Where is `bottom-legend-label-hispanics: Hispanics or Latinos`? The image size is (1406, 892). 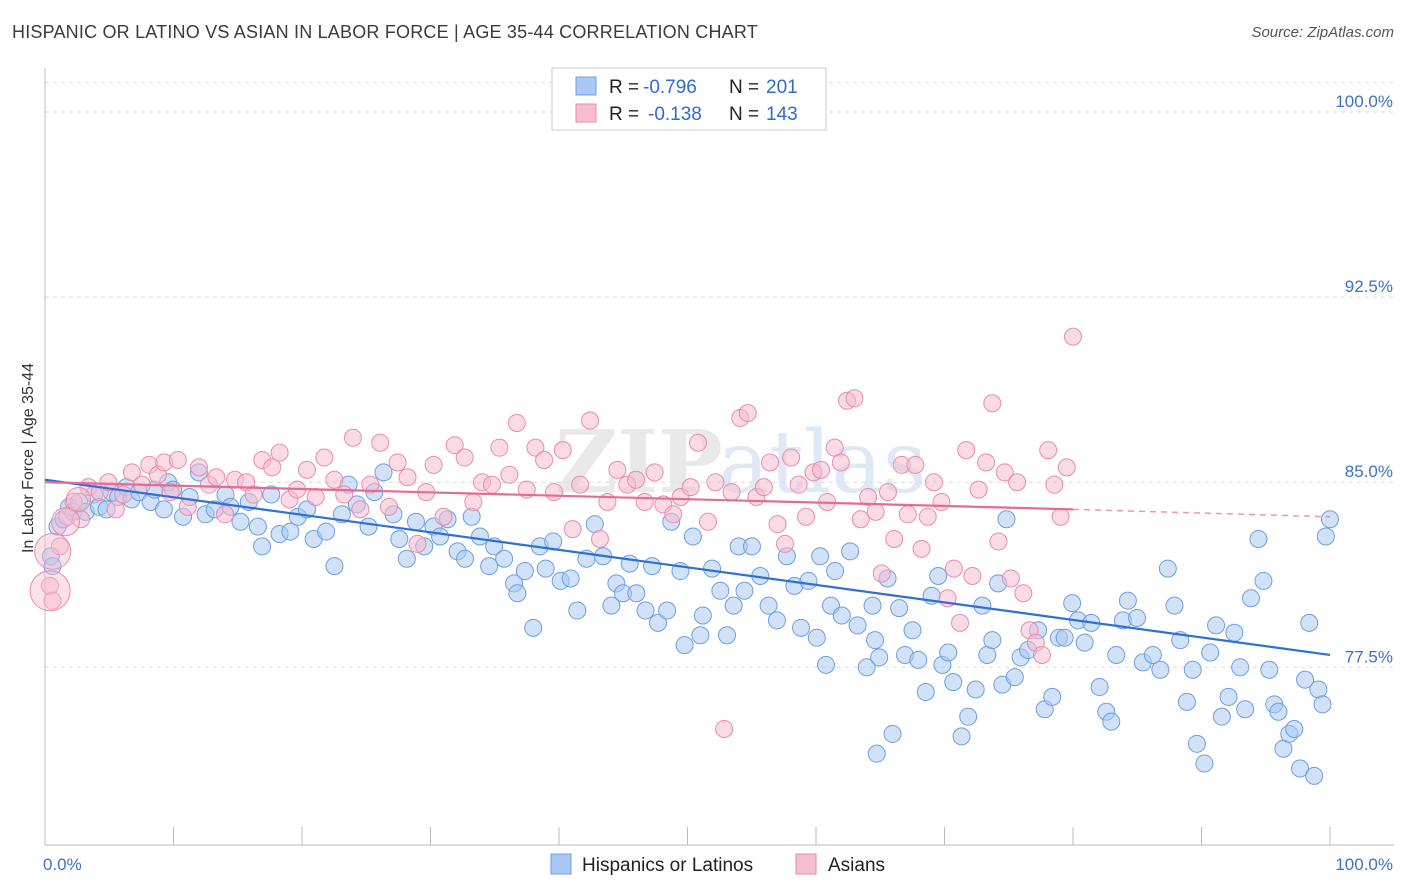
bottom-legend-label-hispanics: Hispanics or Latinos is located at coordinates (667, 865).